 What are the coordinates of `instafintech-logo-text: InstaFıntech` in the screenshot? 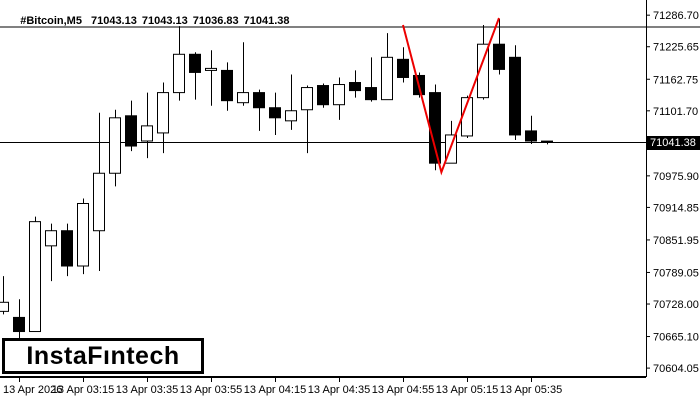 It's located at (103, 355).